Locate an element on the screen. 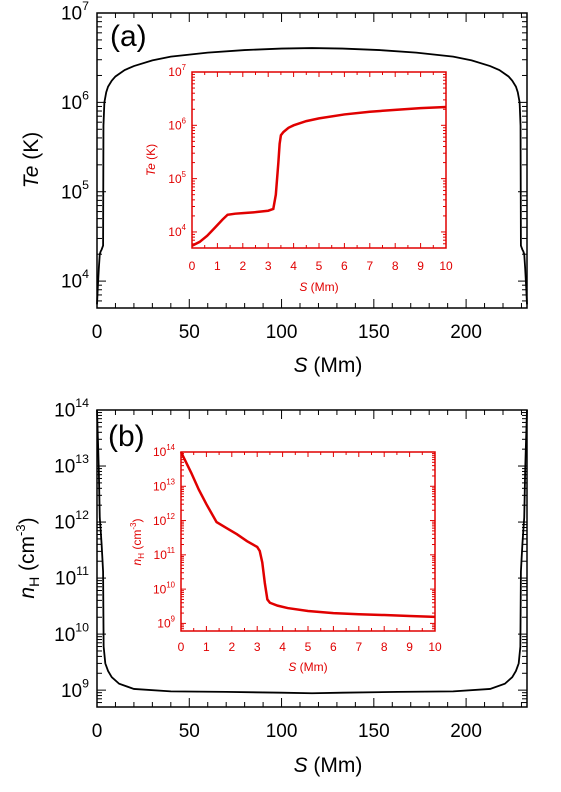  panel-b-x-tick-label: 100 is located at coordinates (282, 731).